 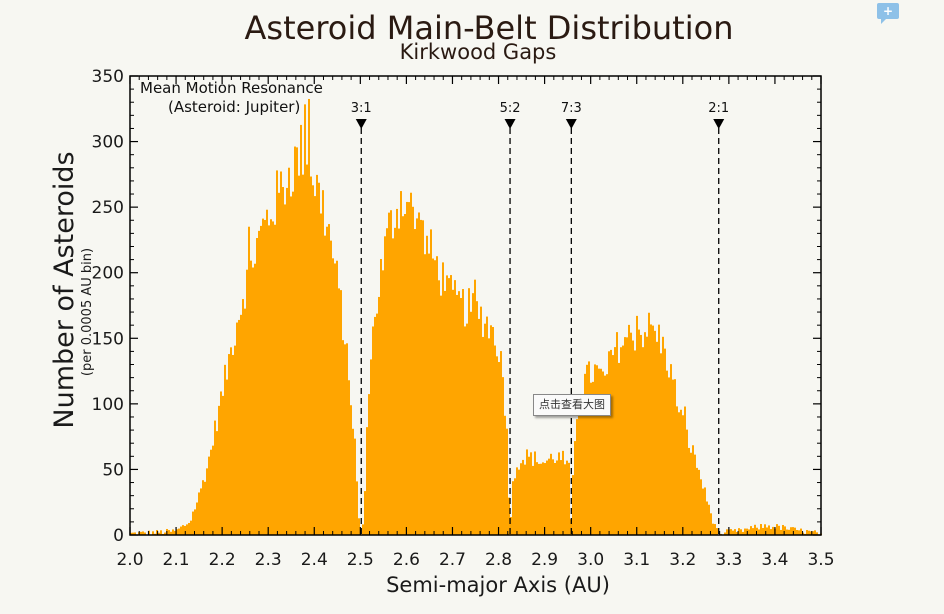 I want to click on resonance-label: 7:3, so click(x=571, y=108).